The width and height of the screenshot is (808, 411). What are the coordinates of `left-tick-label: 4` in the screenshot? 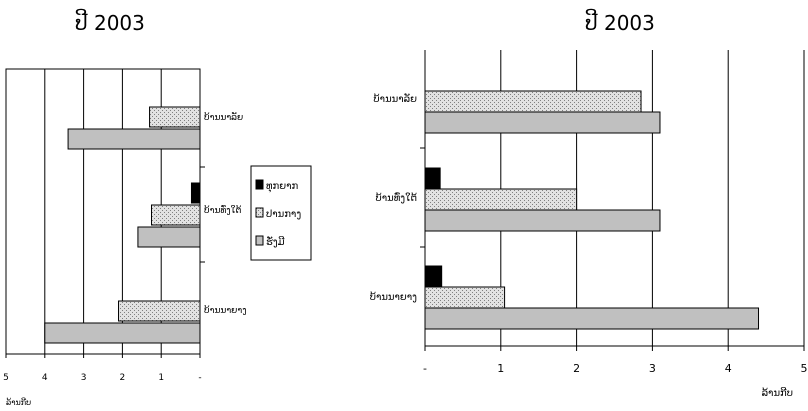 It's located at (45, 378).